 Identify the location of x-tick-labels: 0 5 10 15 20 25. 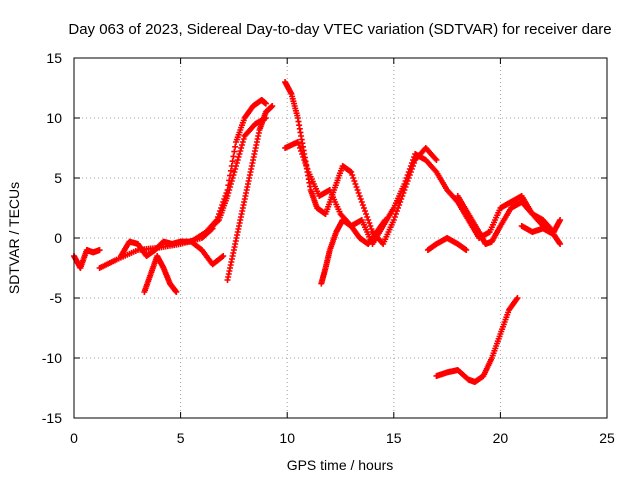
(342, 438).